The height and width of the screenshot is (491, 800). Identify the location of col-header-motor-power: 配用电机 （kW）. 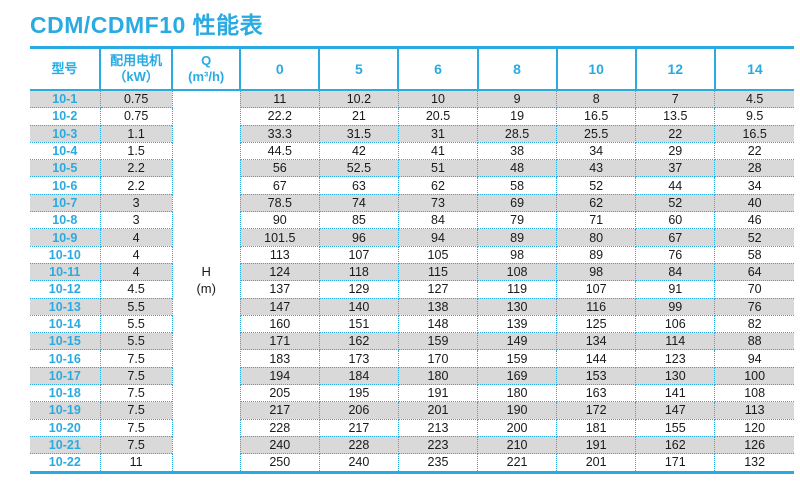
(136, 69).